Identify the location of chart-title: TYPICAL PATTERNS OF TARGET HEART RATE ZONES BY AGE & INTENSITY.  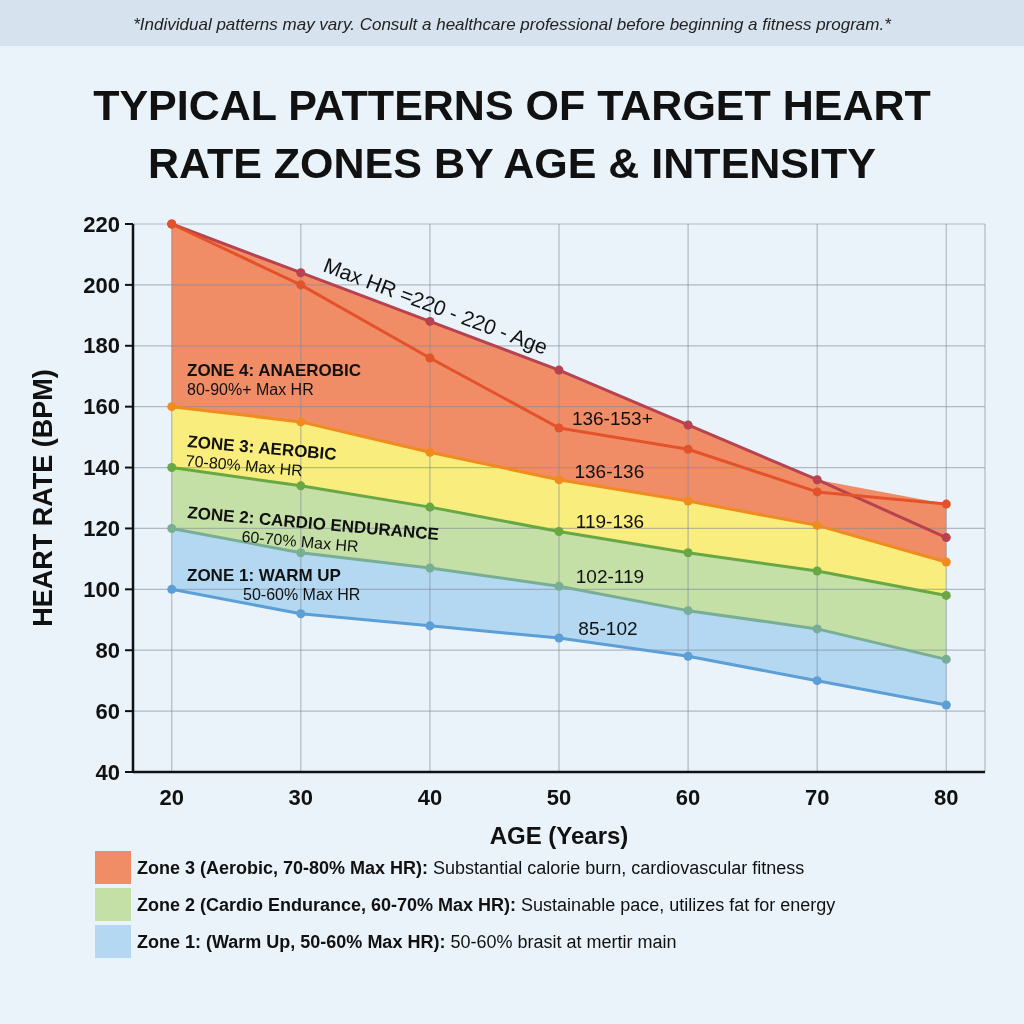
(512, 134).